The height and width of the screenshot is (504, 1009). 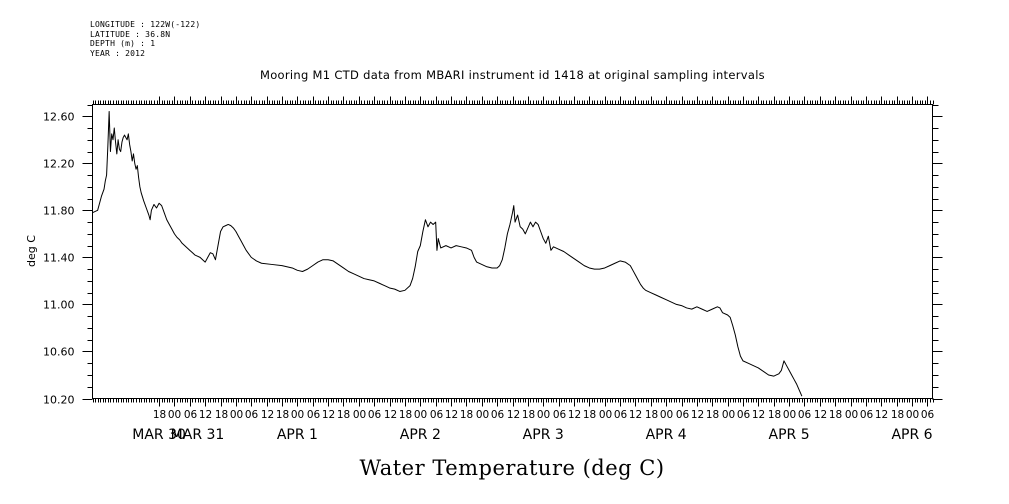 What do you see at coordinates (789, 435) in the screenshot?
I see `x-day-label: APR 5` at bounding box center [789, 435].